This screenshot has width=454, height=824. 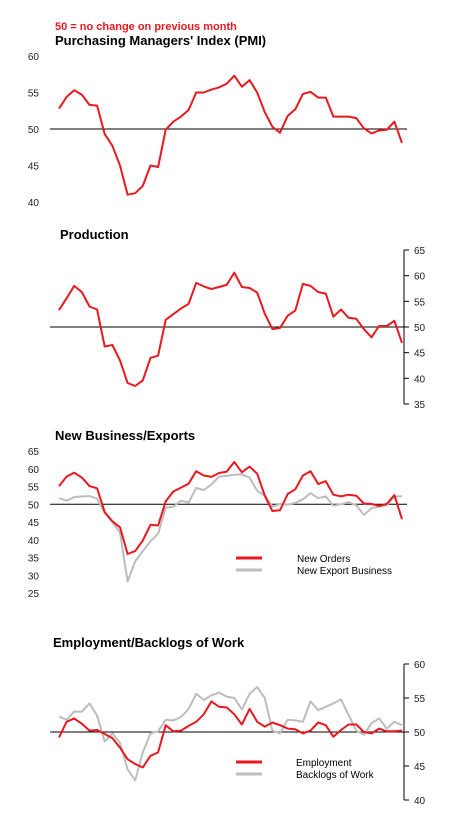 I want to click on series-line-backlogs-of-work, so click(x=230, y=734).